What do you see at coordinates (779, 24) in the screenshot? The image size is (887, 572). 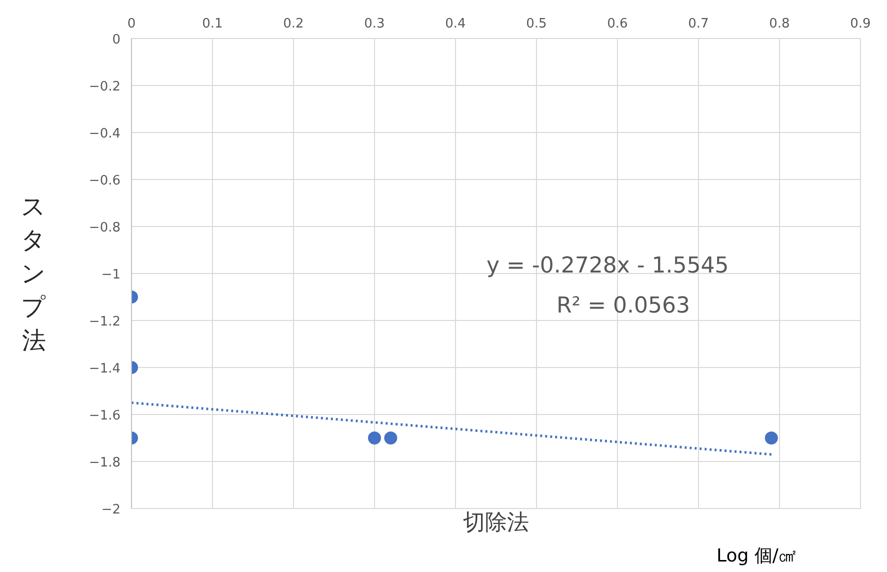 I see `x-tick-label: 0.8` at bounding box center [779, 24].